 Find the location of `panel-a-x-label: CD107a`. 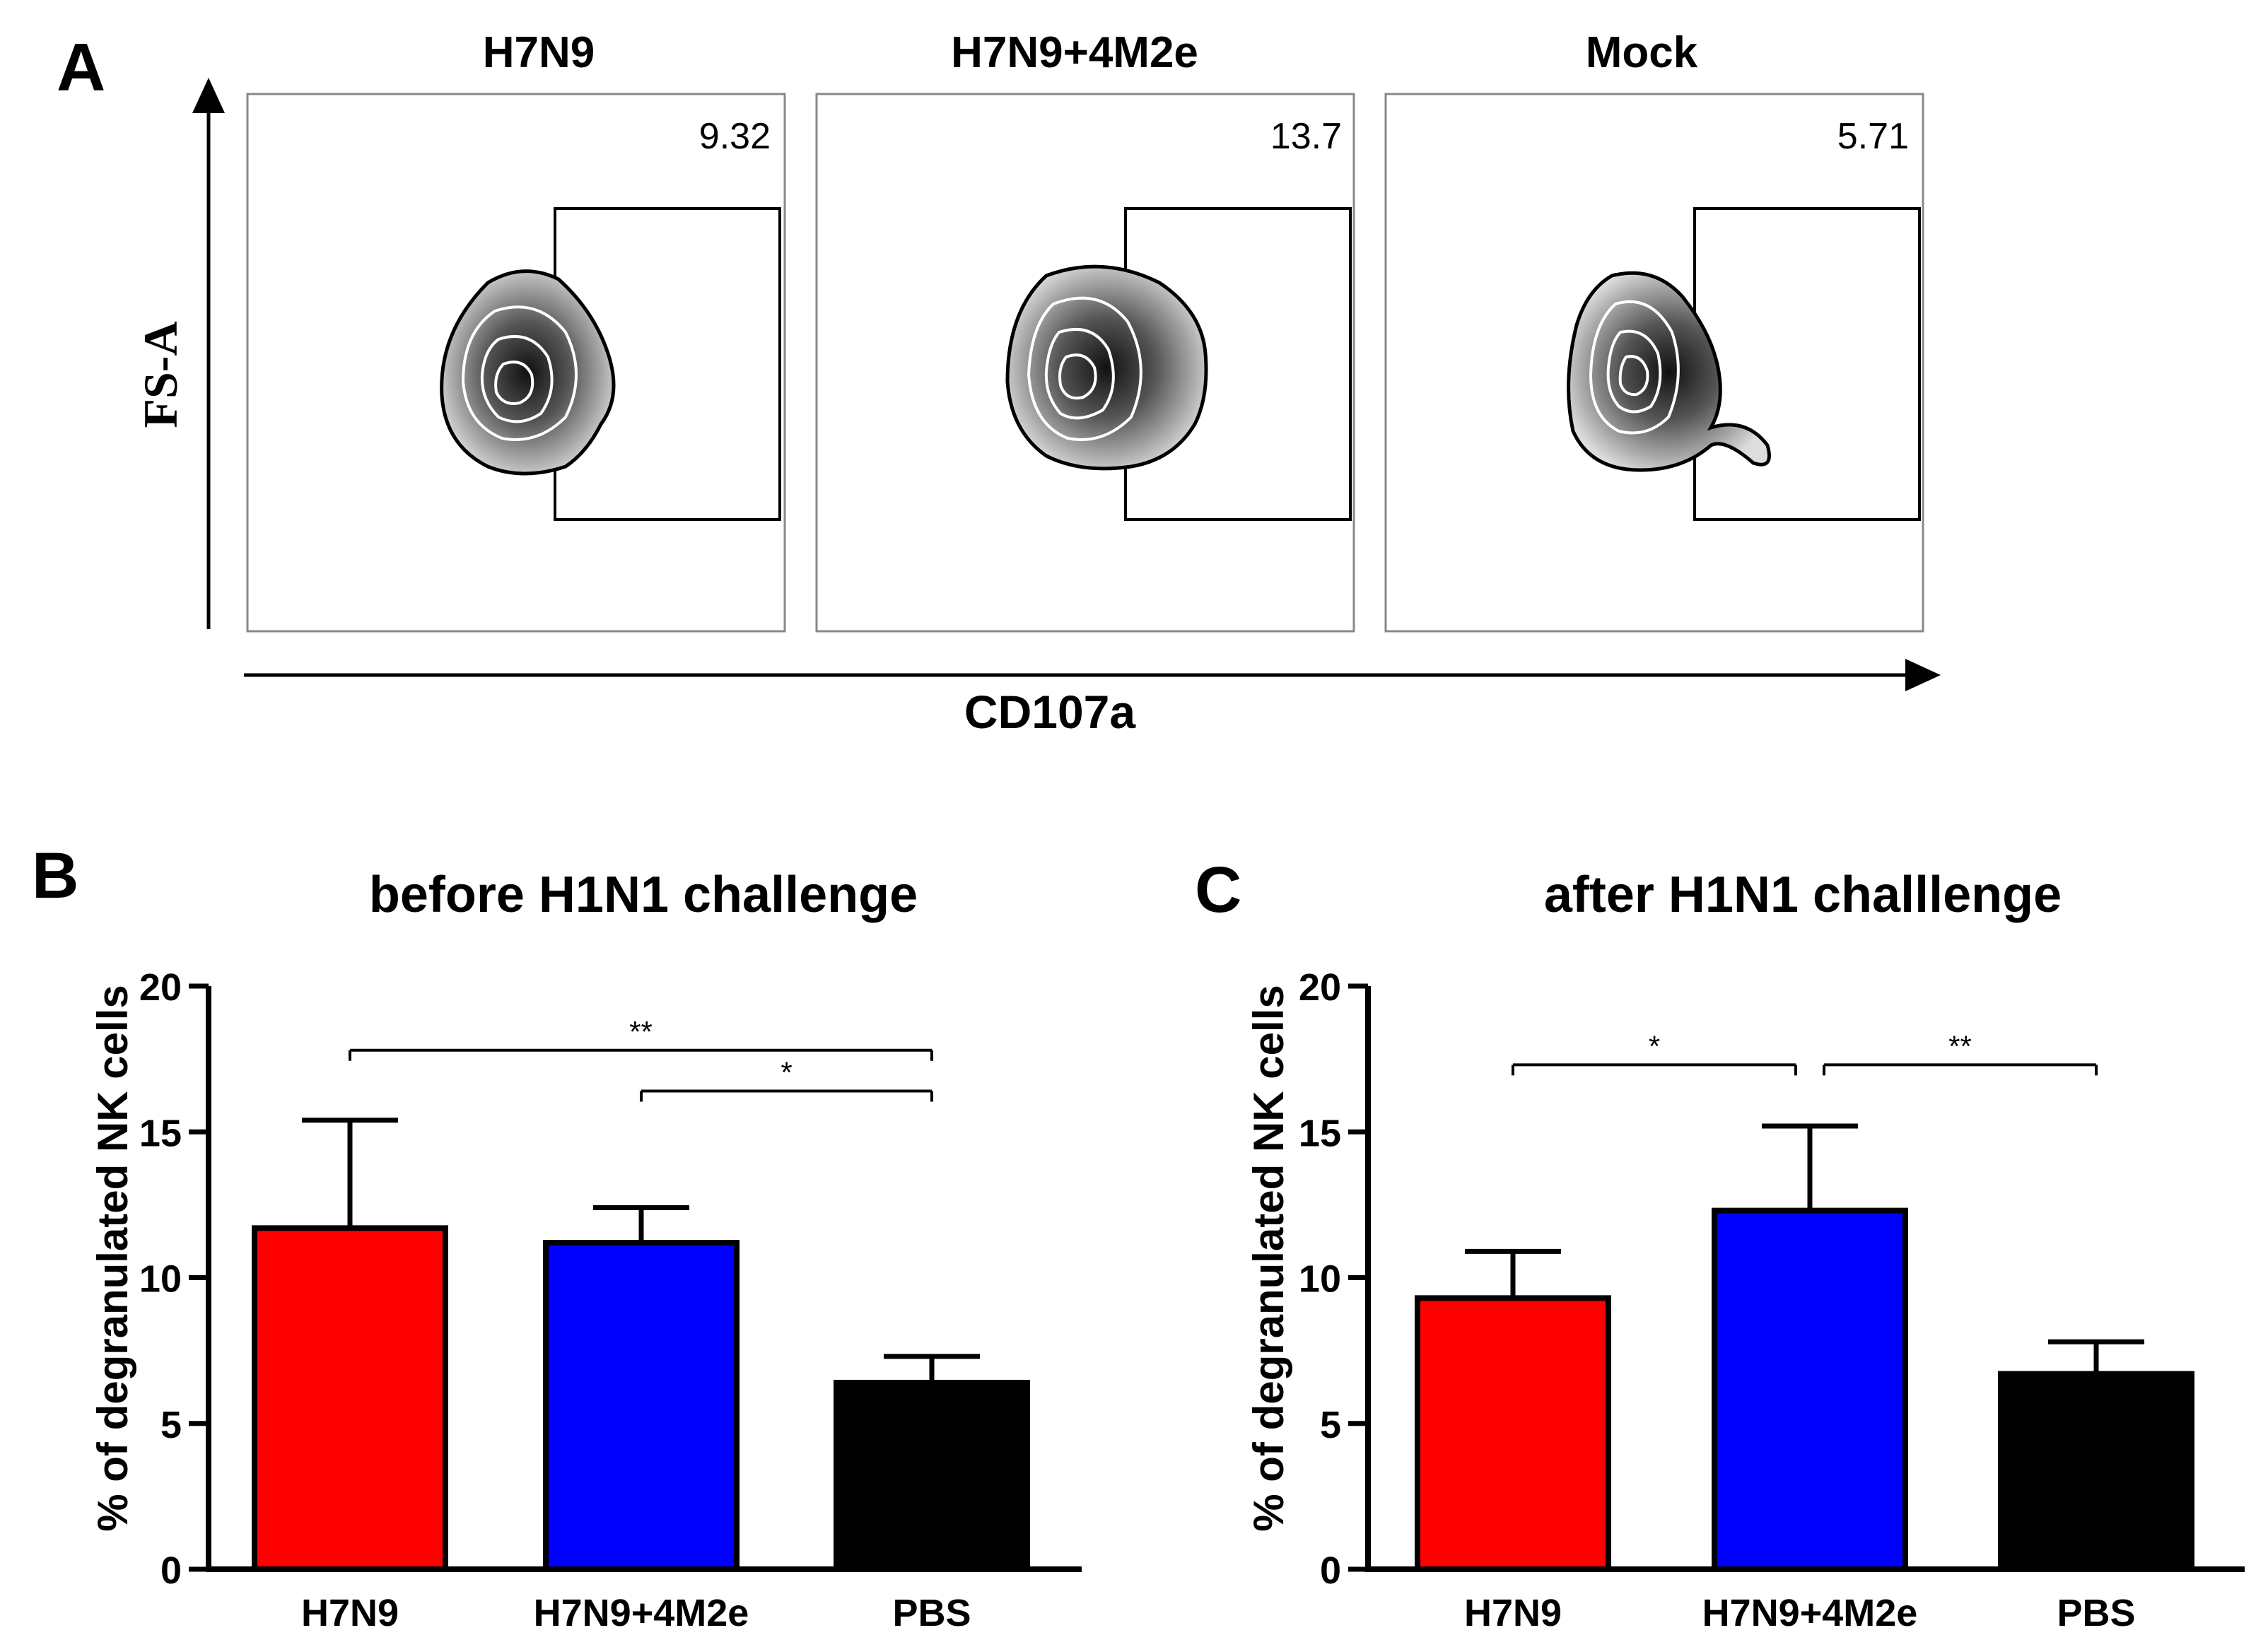

panel-a-x-label: CD107a is located at coordinates (1050, 712).